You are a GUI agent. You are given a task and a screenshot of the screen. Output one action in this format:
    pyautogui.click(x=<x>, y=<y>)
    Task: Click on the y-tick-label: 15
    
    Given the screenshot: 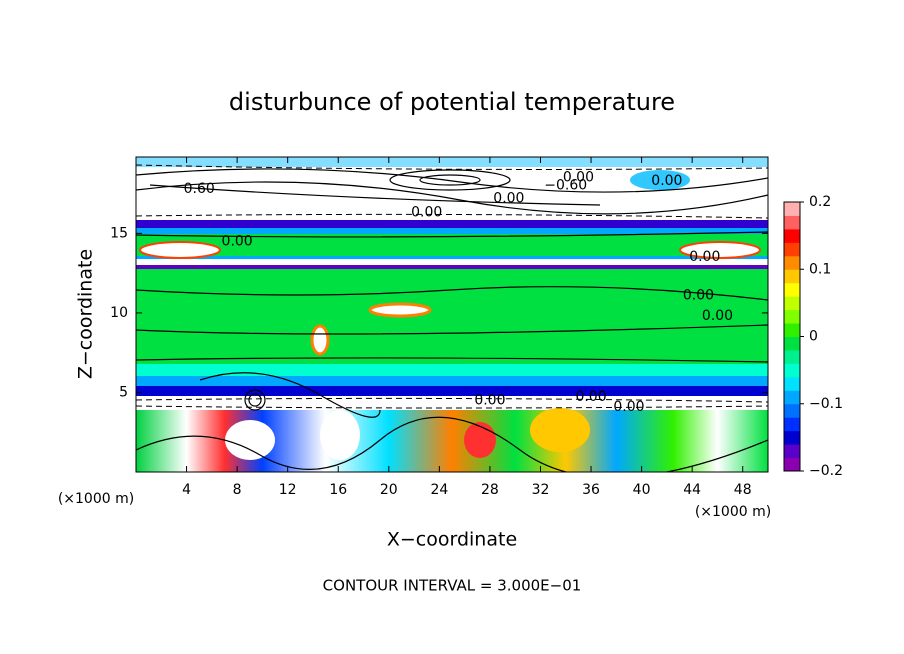 What is the action you would take?
    pyautogui.click(x=119, y=233)
    